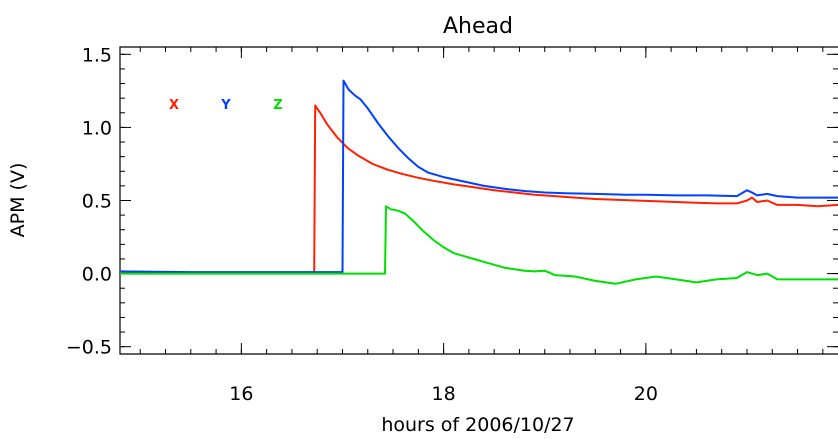 The width and height of the screenshot is (838, 439). I want to click on legend-label-y: Y, so click(225, 105).